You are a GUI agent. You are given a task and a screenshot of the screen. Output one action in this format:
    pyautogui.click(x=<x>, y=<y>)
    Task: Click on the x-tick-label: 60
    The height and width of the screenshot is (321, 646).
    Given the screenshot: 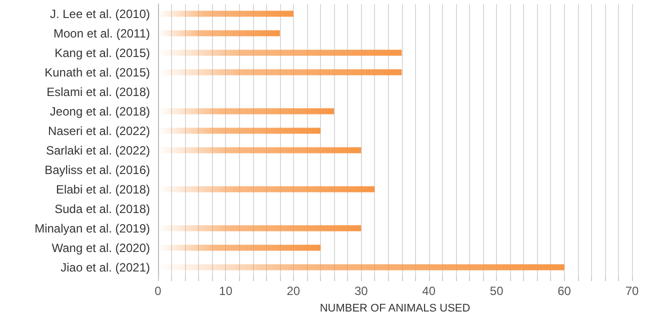 What is the action you would take?
    pyautogui.click(x=565, y=291)
    